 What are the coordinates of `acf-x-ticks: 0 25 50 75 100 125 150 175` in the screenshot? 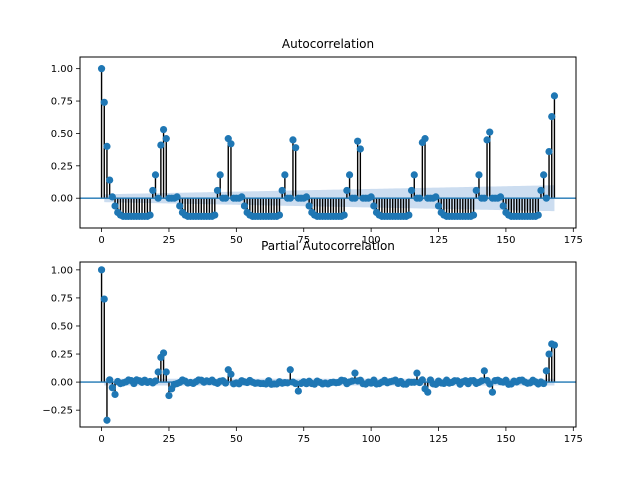 It's located at (340, 237).